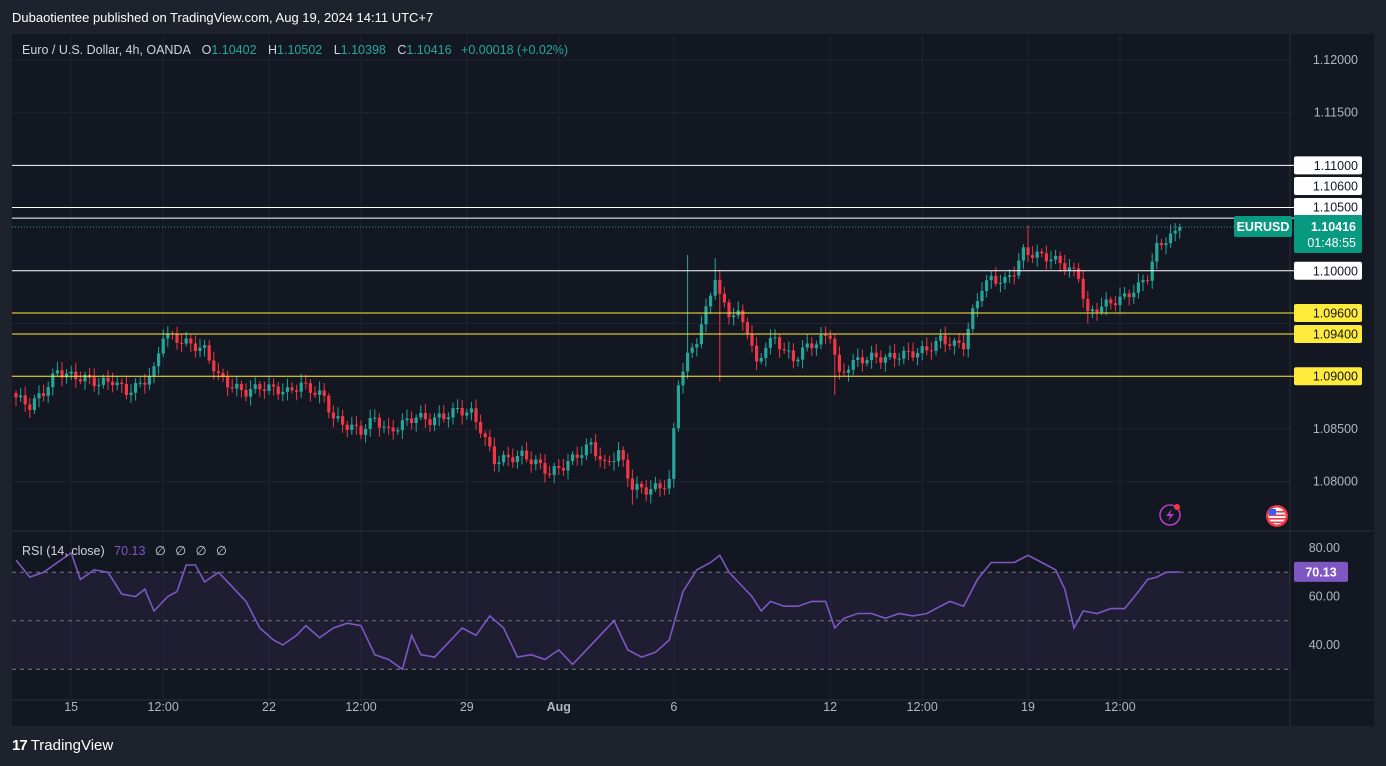 This screenshot has height=766, width=1386. What do you see at coordinates (1277, 516) in the screenshot?
I see `us-flag-icon` at bounding box center [1277, 516].